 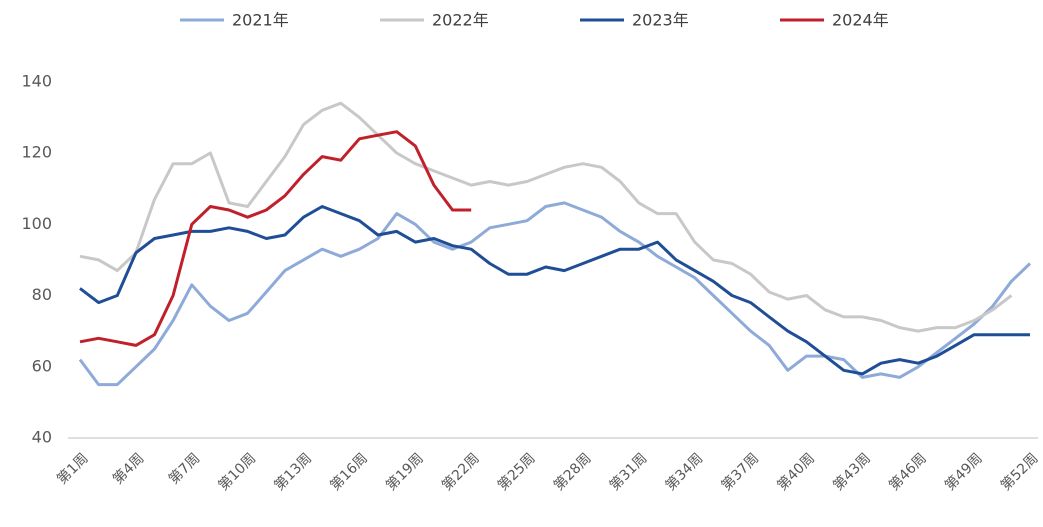 I want to click on legend-label: 2022年, so click(x=460, y=20).